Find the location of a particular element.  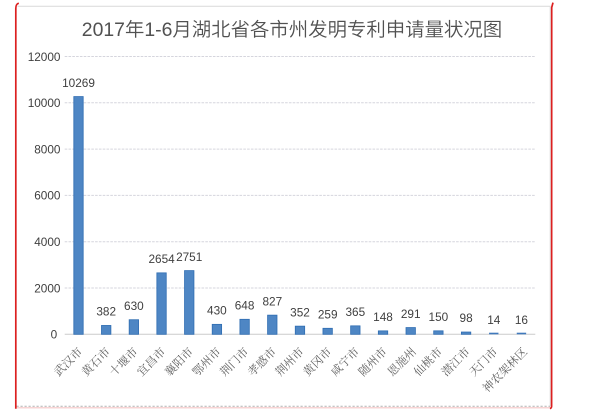

svg-text: 2000 is located at coordinates (47, 288).